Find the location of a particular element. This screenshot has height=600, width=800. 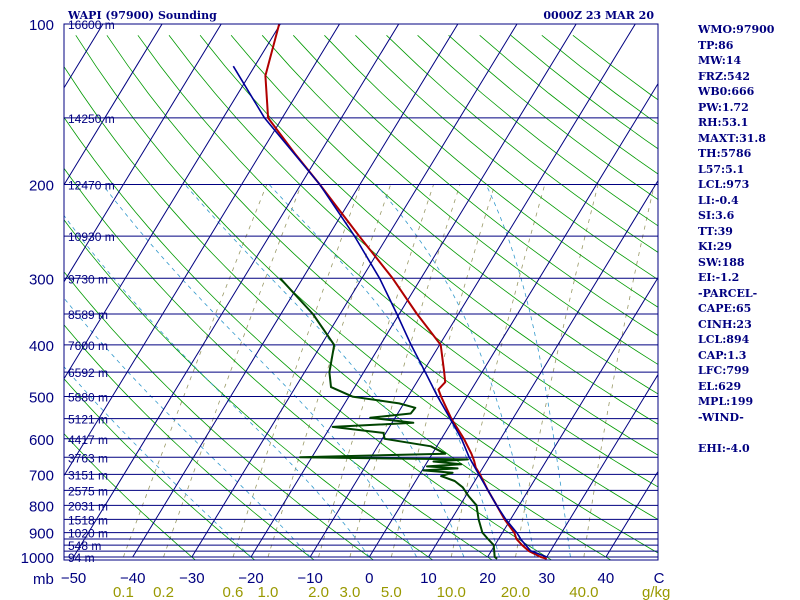

temperature-tick-label: −50 is located at coordinates (73, 578).